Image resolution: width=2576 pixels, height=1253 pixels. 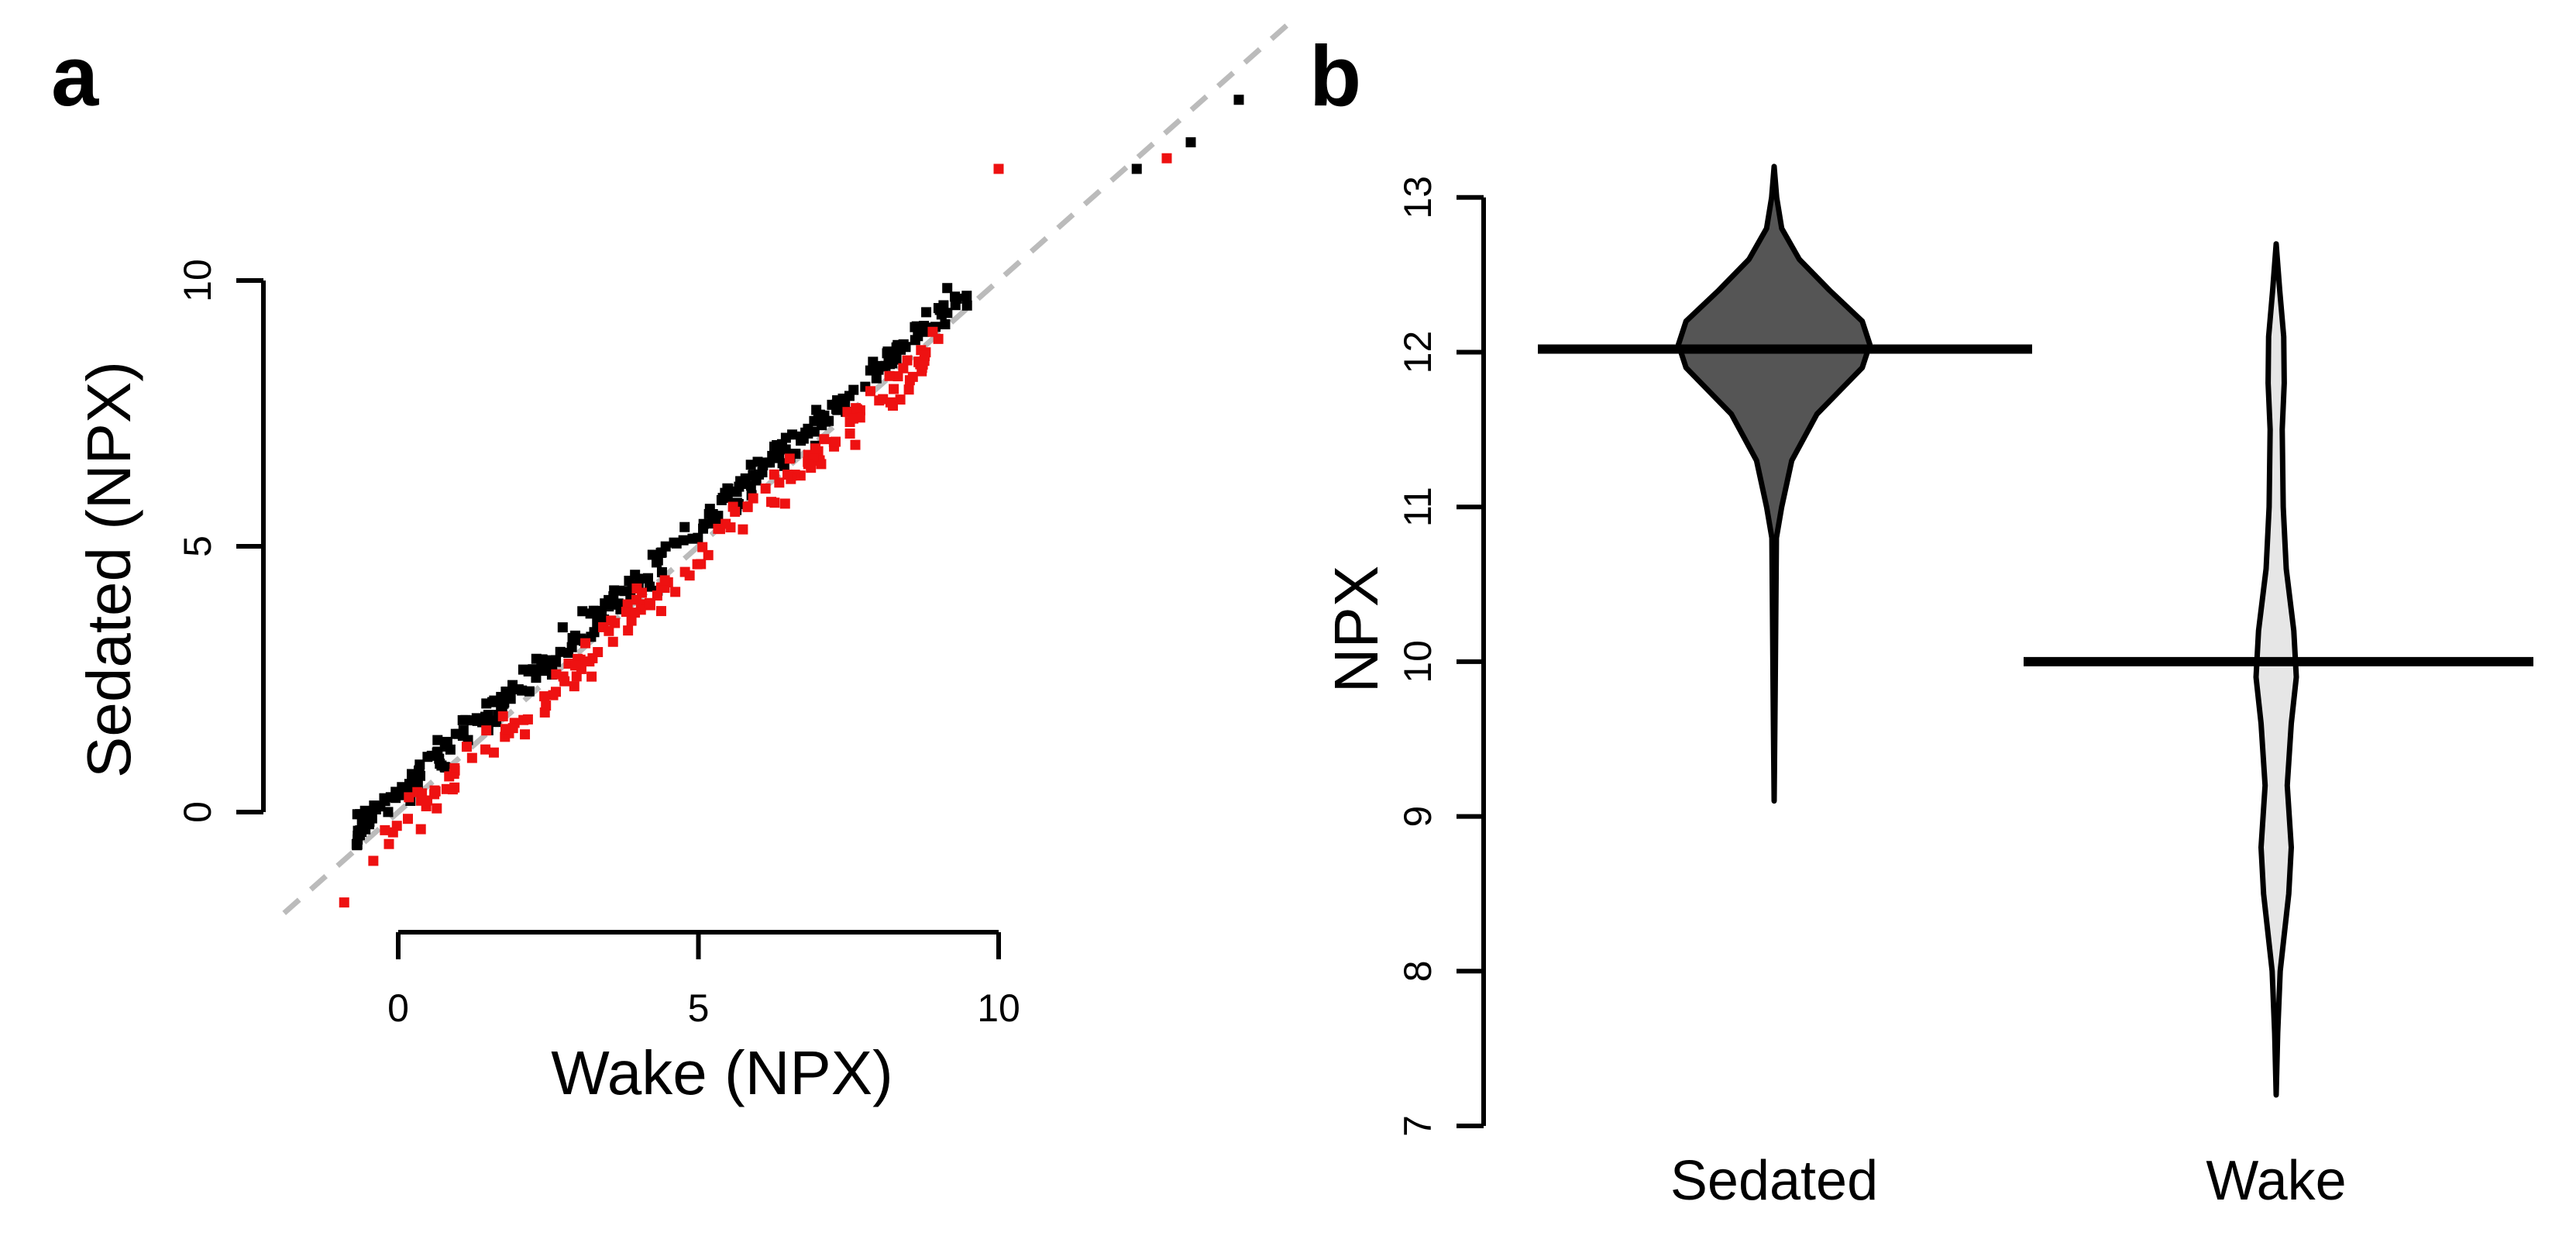 I want to click on y-tick-label: 12, so click(x=1417, y=352).